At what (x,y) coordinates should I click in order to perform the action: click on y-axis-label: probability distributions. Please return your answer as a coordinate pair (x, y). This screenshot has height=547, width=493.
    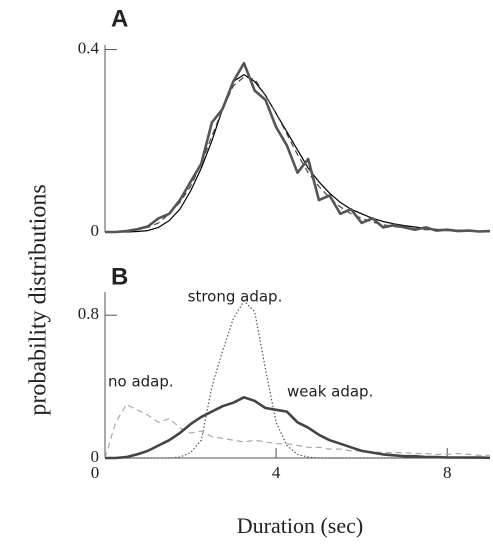
    Looking at the image, I should click on (39, 299).